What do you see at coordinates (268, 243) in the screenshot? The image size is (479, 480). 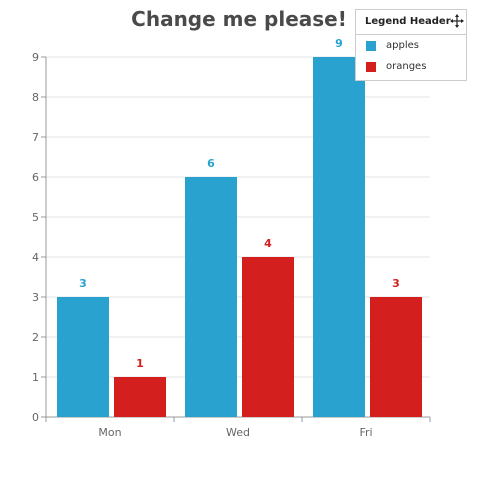 I see `data-label: 4` at bounding box center [268, 243].